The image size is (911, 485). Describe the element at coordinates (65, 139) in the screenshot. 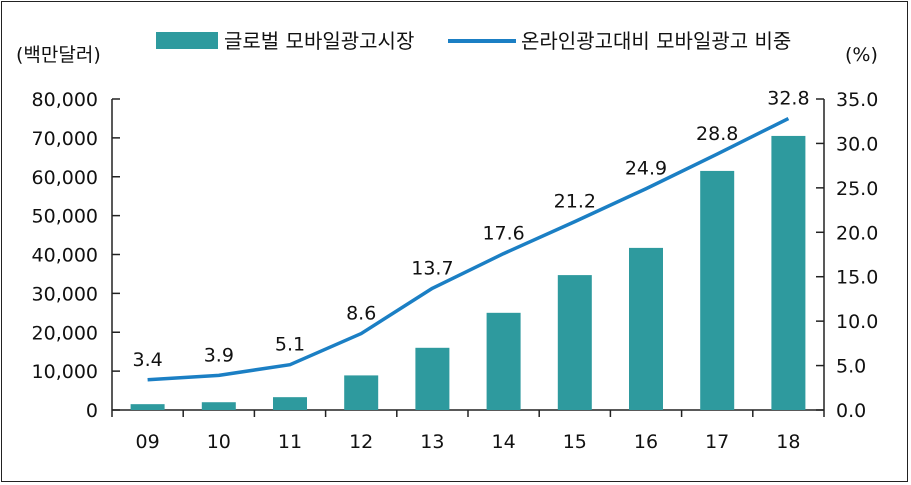

I see `left-tick-label: 70,000` at that location.